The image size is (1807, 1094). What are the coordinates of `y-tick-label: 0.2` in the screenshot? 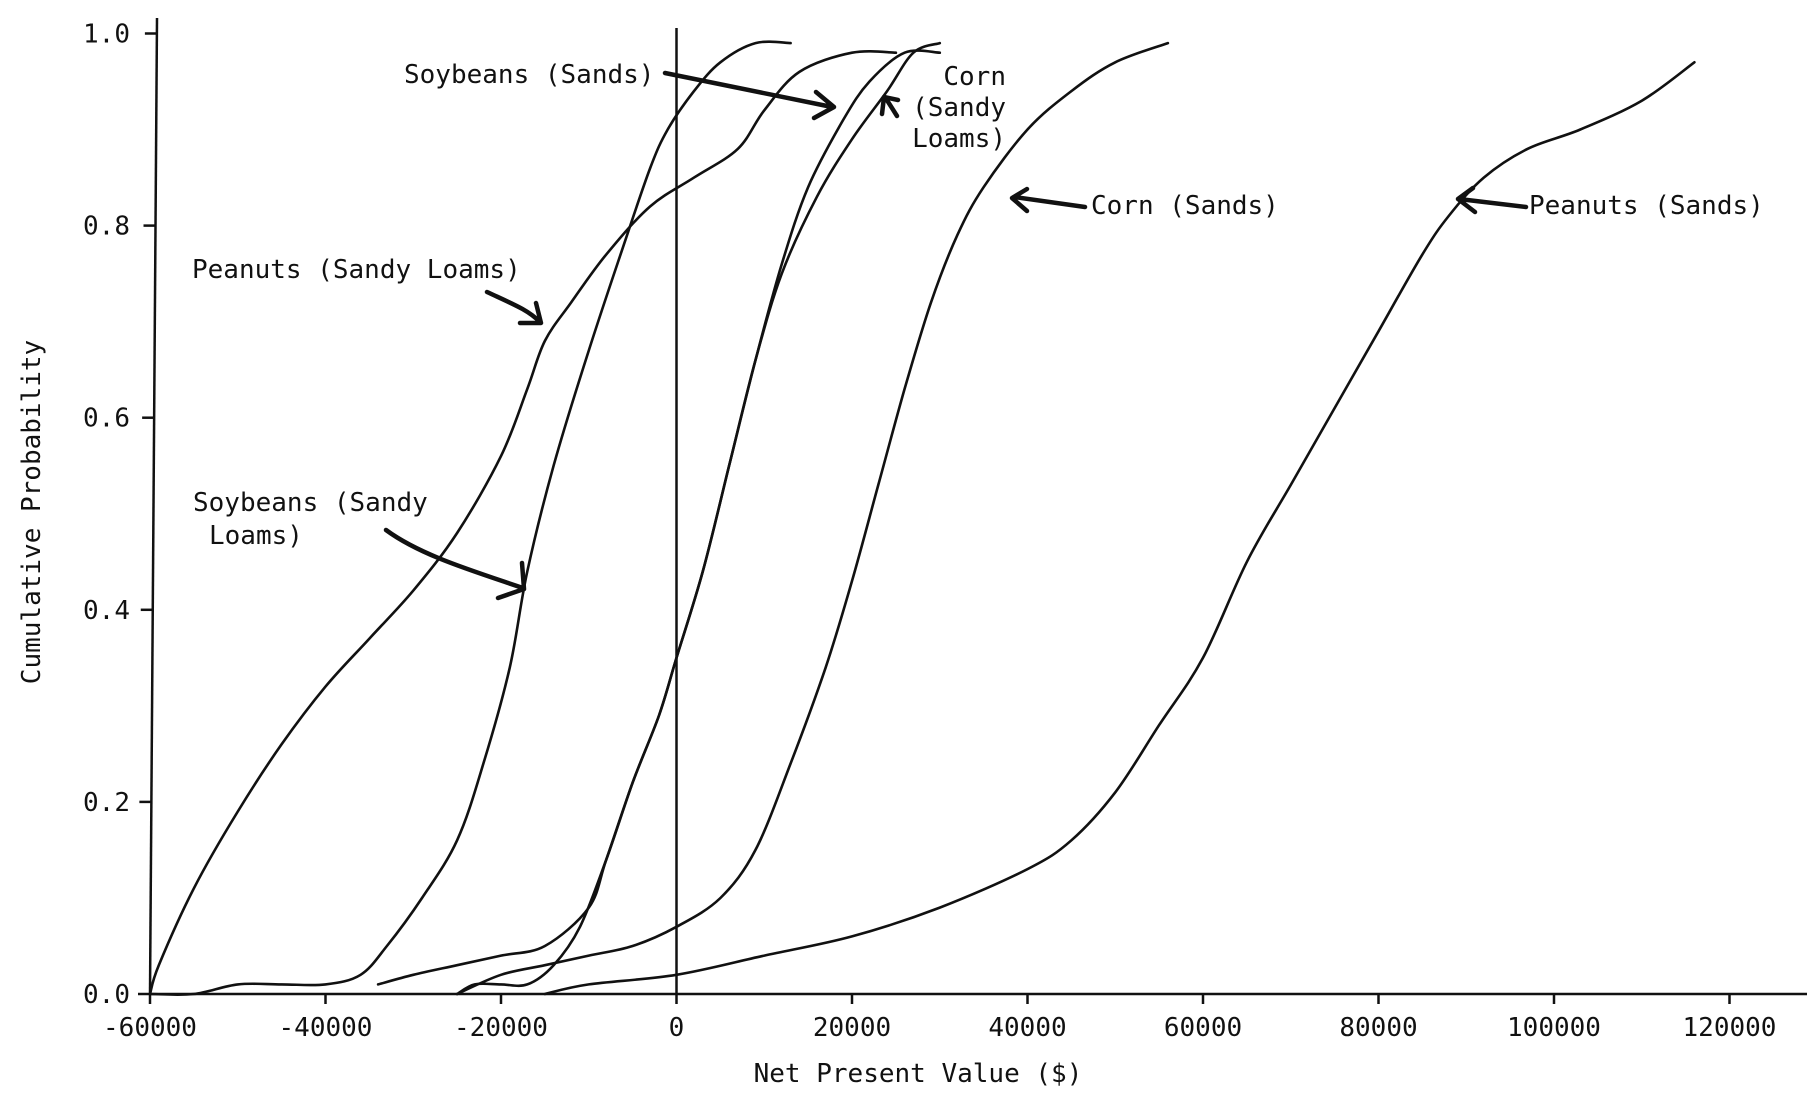 It's located at (106, 803).